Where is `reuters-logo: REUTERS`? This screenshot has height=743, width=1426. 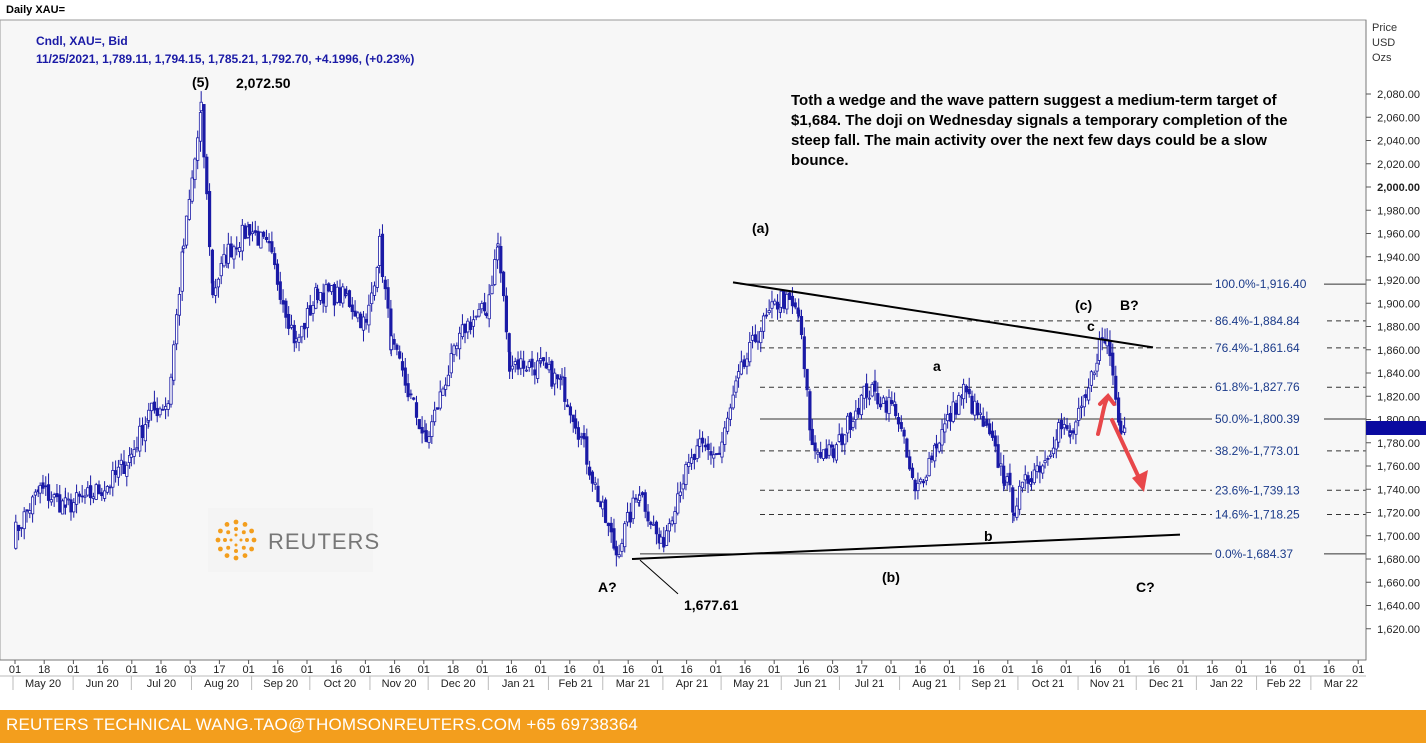 reuters-logo: REUTERS is located at coordinates (293, 540).